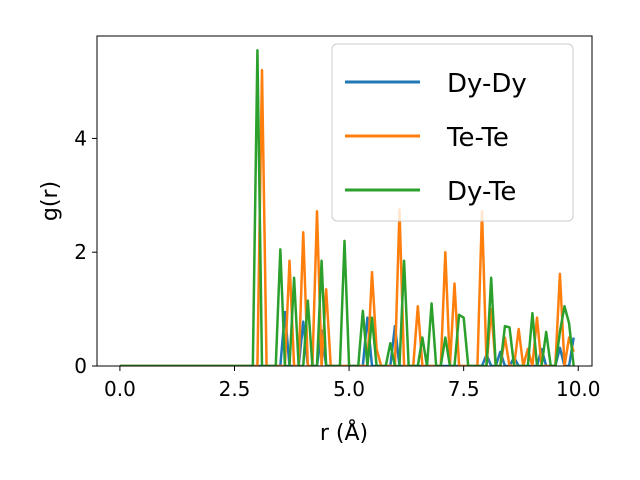 The height and width of the screenshot is (480, 640). What do you see at coordinates (464, 389) in the screenshot?
I see `x-tick-label: 7.5` at bounding box center [464, 389].